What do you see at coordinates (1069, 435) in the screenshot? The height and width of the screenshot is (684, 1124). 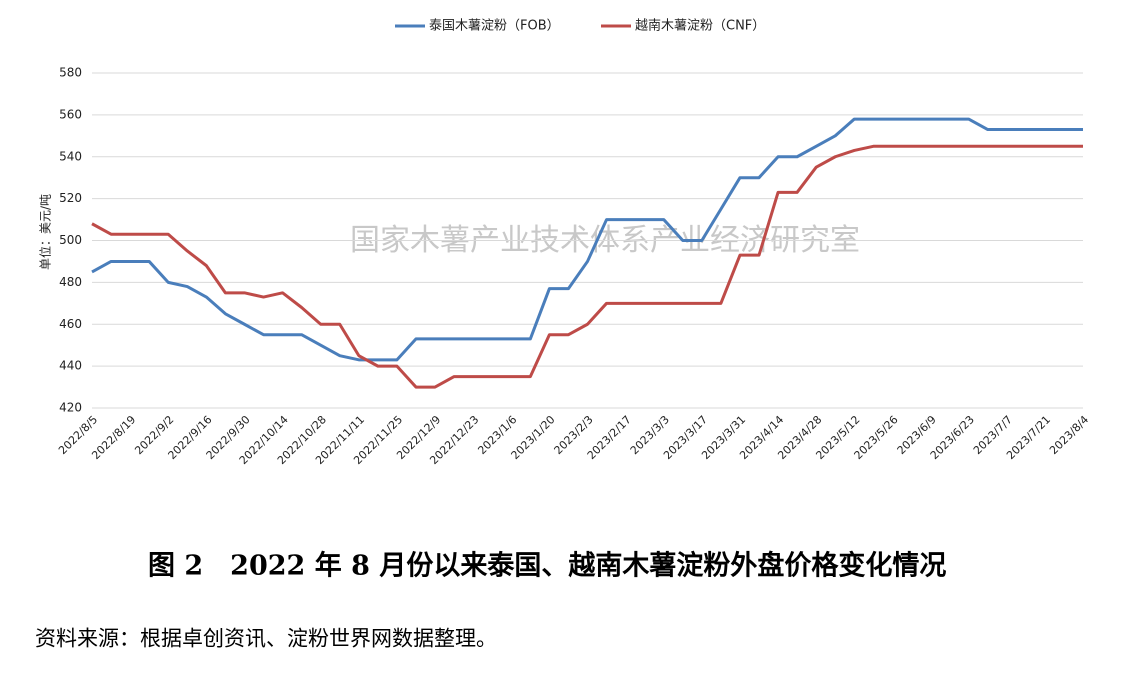 I see `x-tick-label: 2023/8/4` at bounding box center [1069, 435].